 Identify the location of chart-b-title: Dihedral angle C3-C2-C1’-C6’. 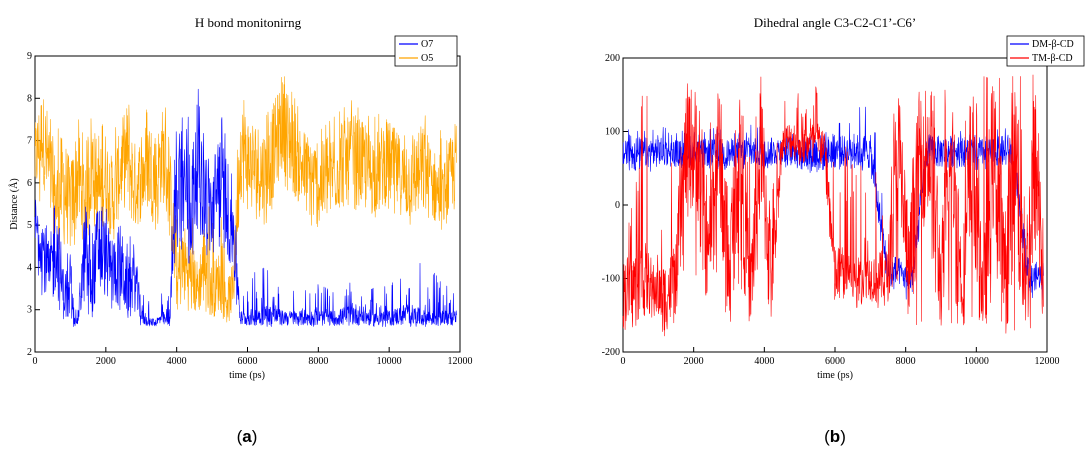
(835, 22).